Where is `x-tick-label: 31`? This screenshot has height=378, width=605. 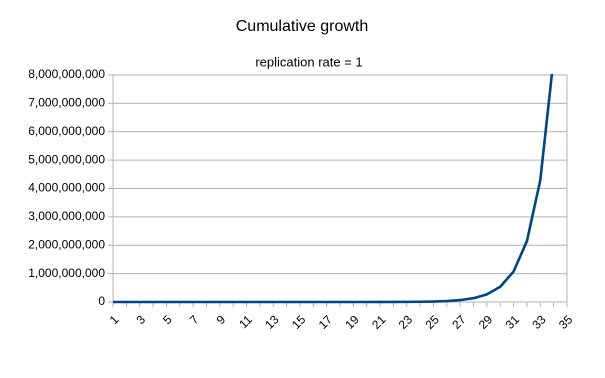
x-tick-label: 31 is located at coordinates (513, 322).